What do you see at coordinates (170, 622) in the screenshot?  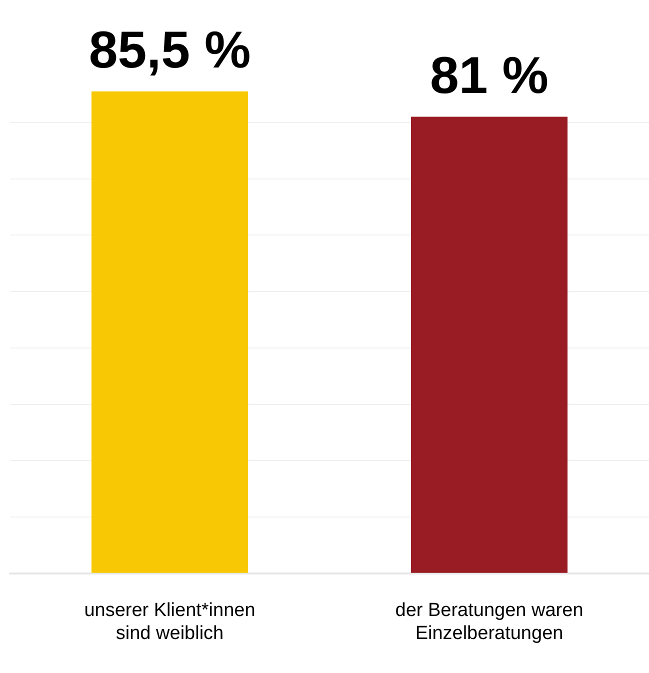 I see `x-tick-label: unserer Klient*innen sind weiblich` at bounding box center [170, 622].